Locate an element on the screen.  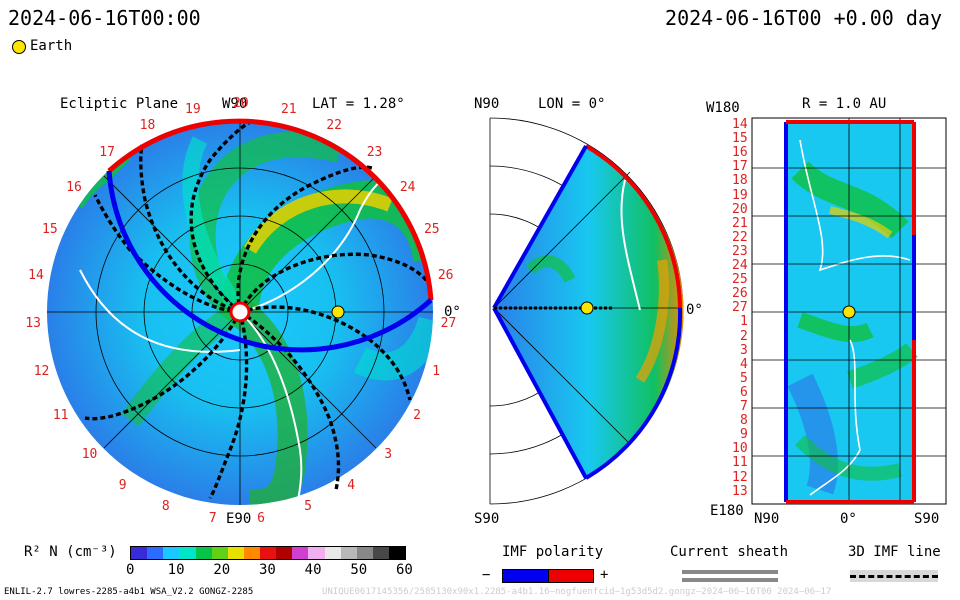
radial-map-y-label: 6 is located at coordinates (744, 392).